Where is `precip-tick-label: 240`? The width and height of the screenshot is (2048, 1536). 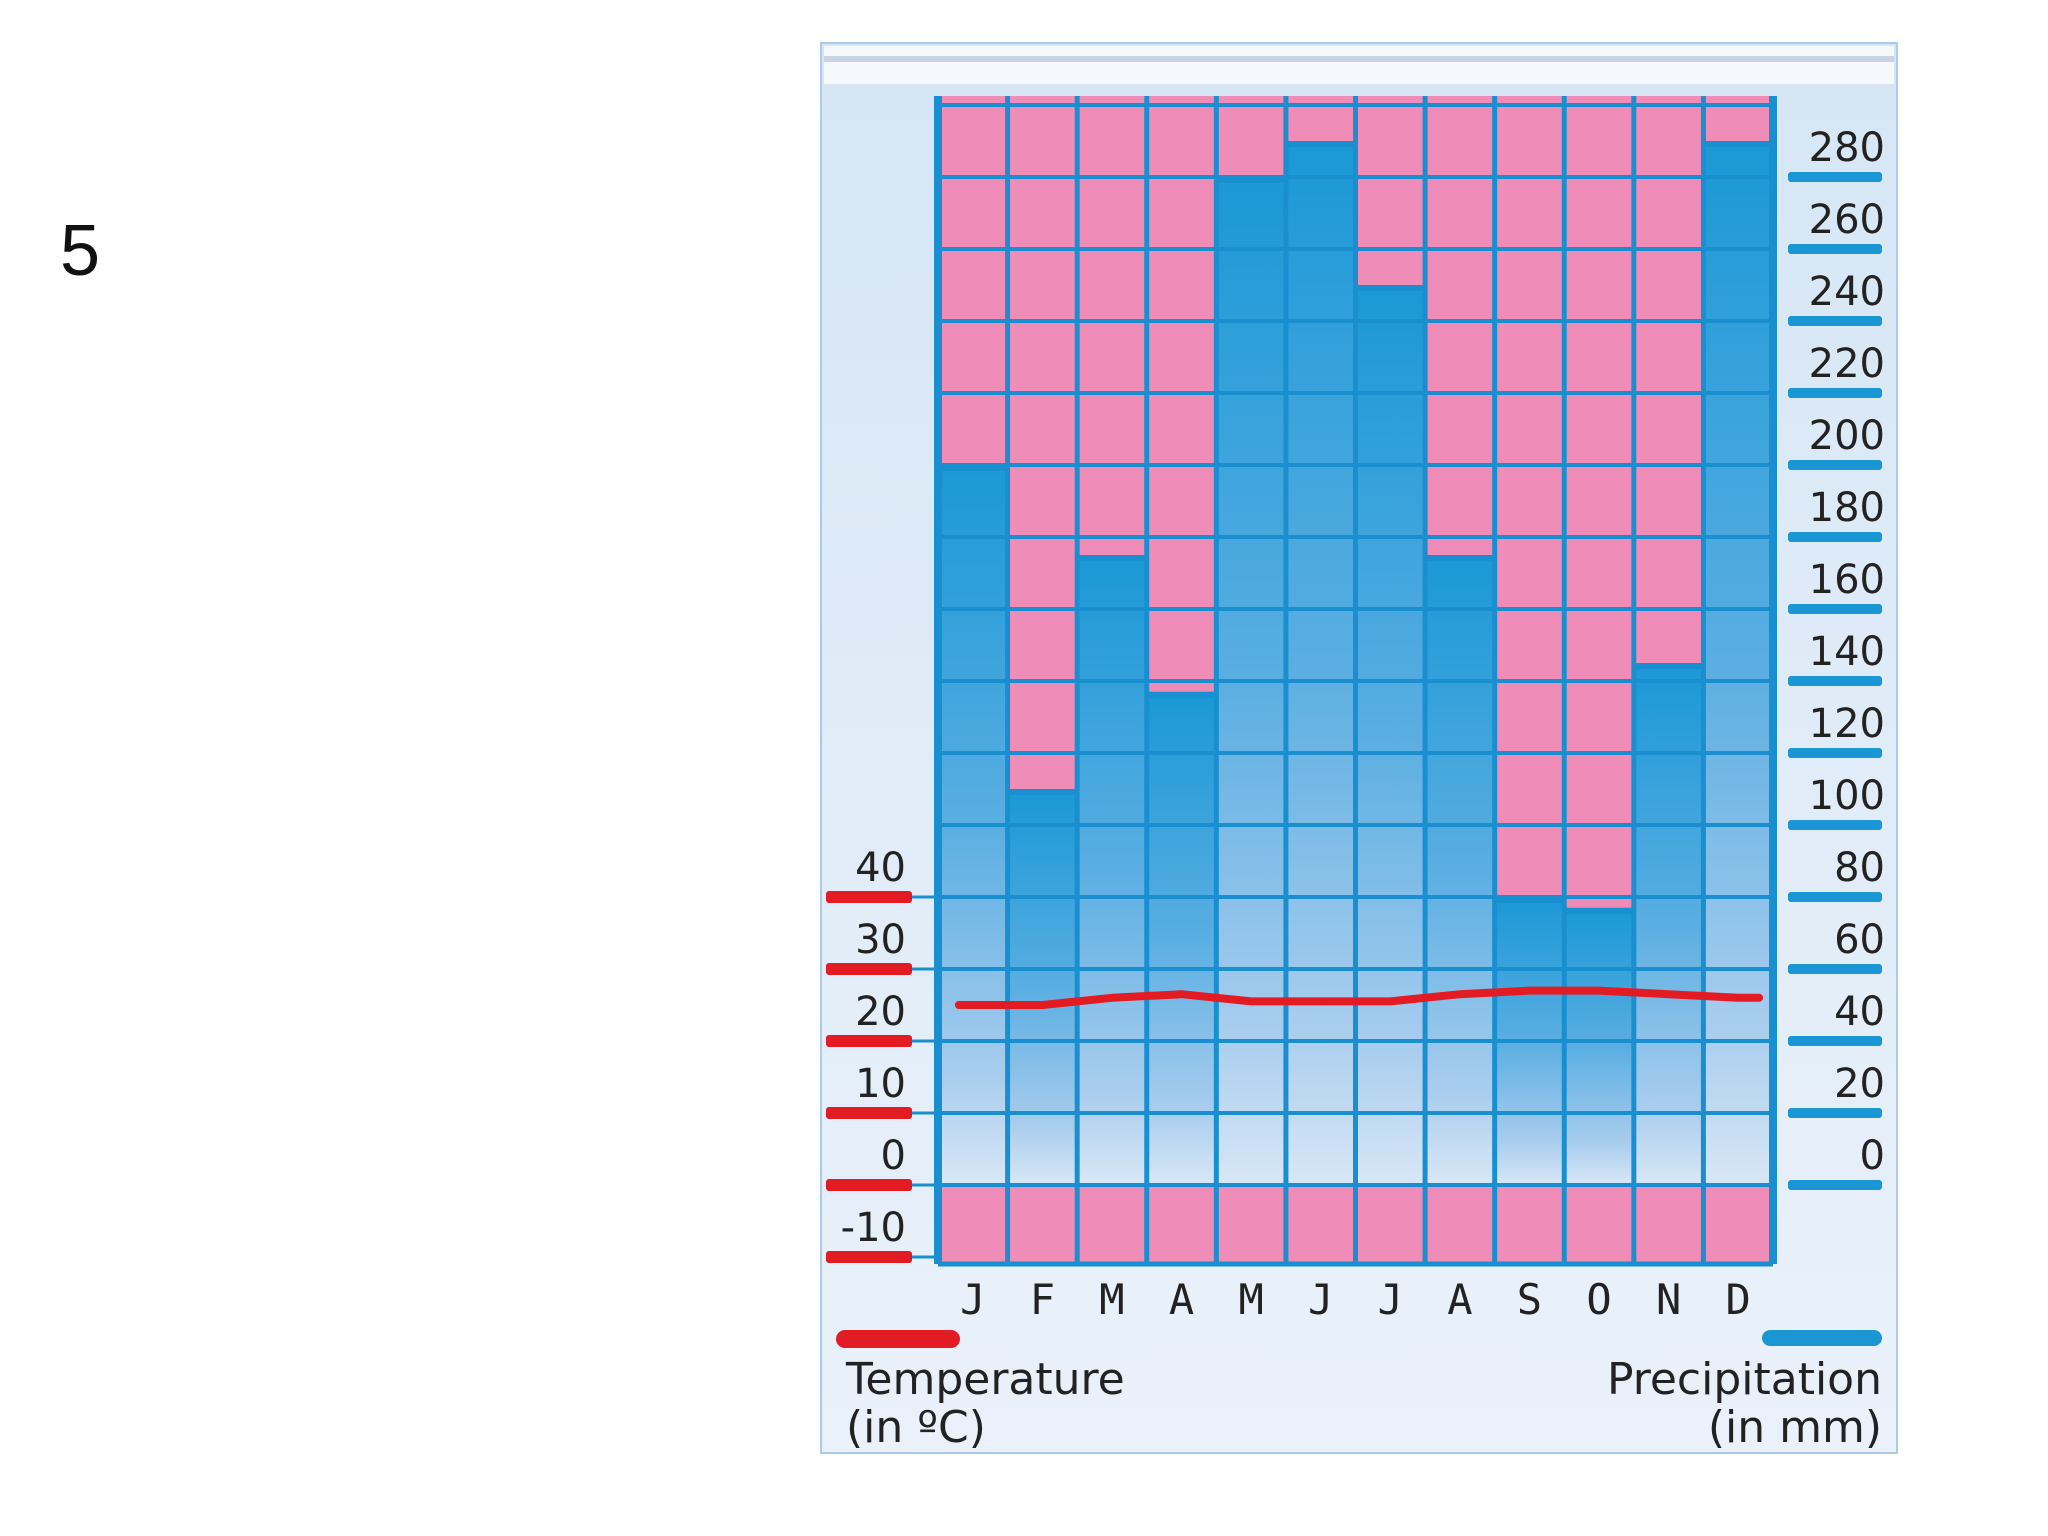 precip-tick-label: 240 is located at coordinates (1847, 292).